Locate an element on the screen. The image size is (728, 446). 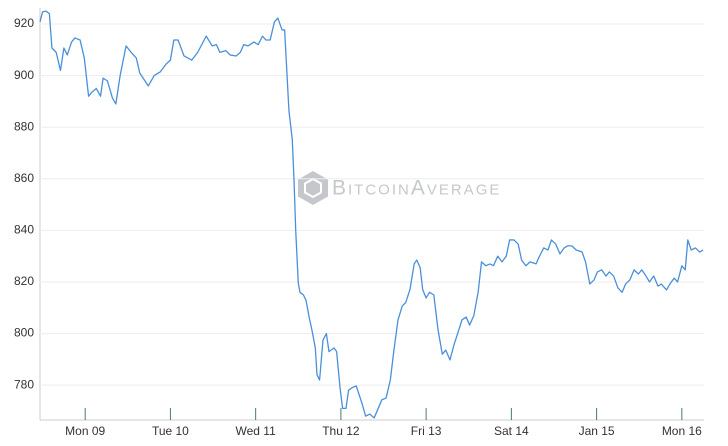
watermark: BitcoinAverage is located at coordinates (416, 188).